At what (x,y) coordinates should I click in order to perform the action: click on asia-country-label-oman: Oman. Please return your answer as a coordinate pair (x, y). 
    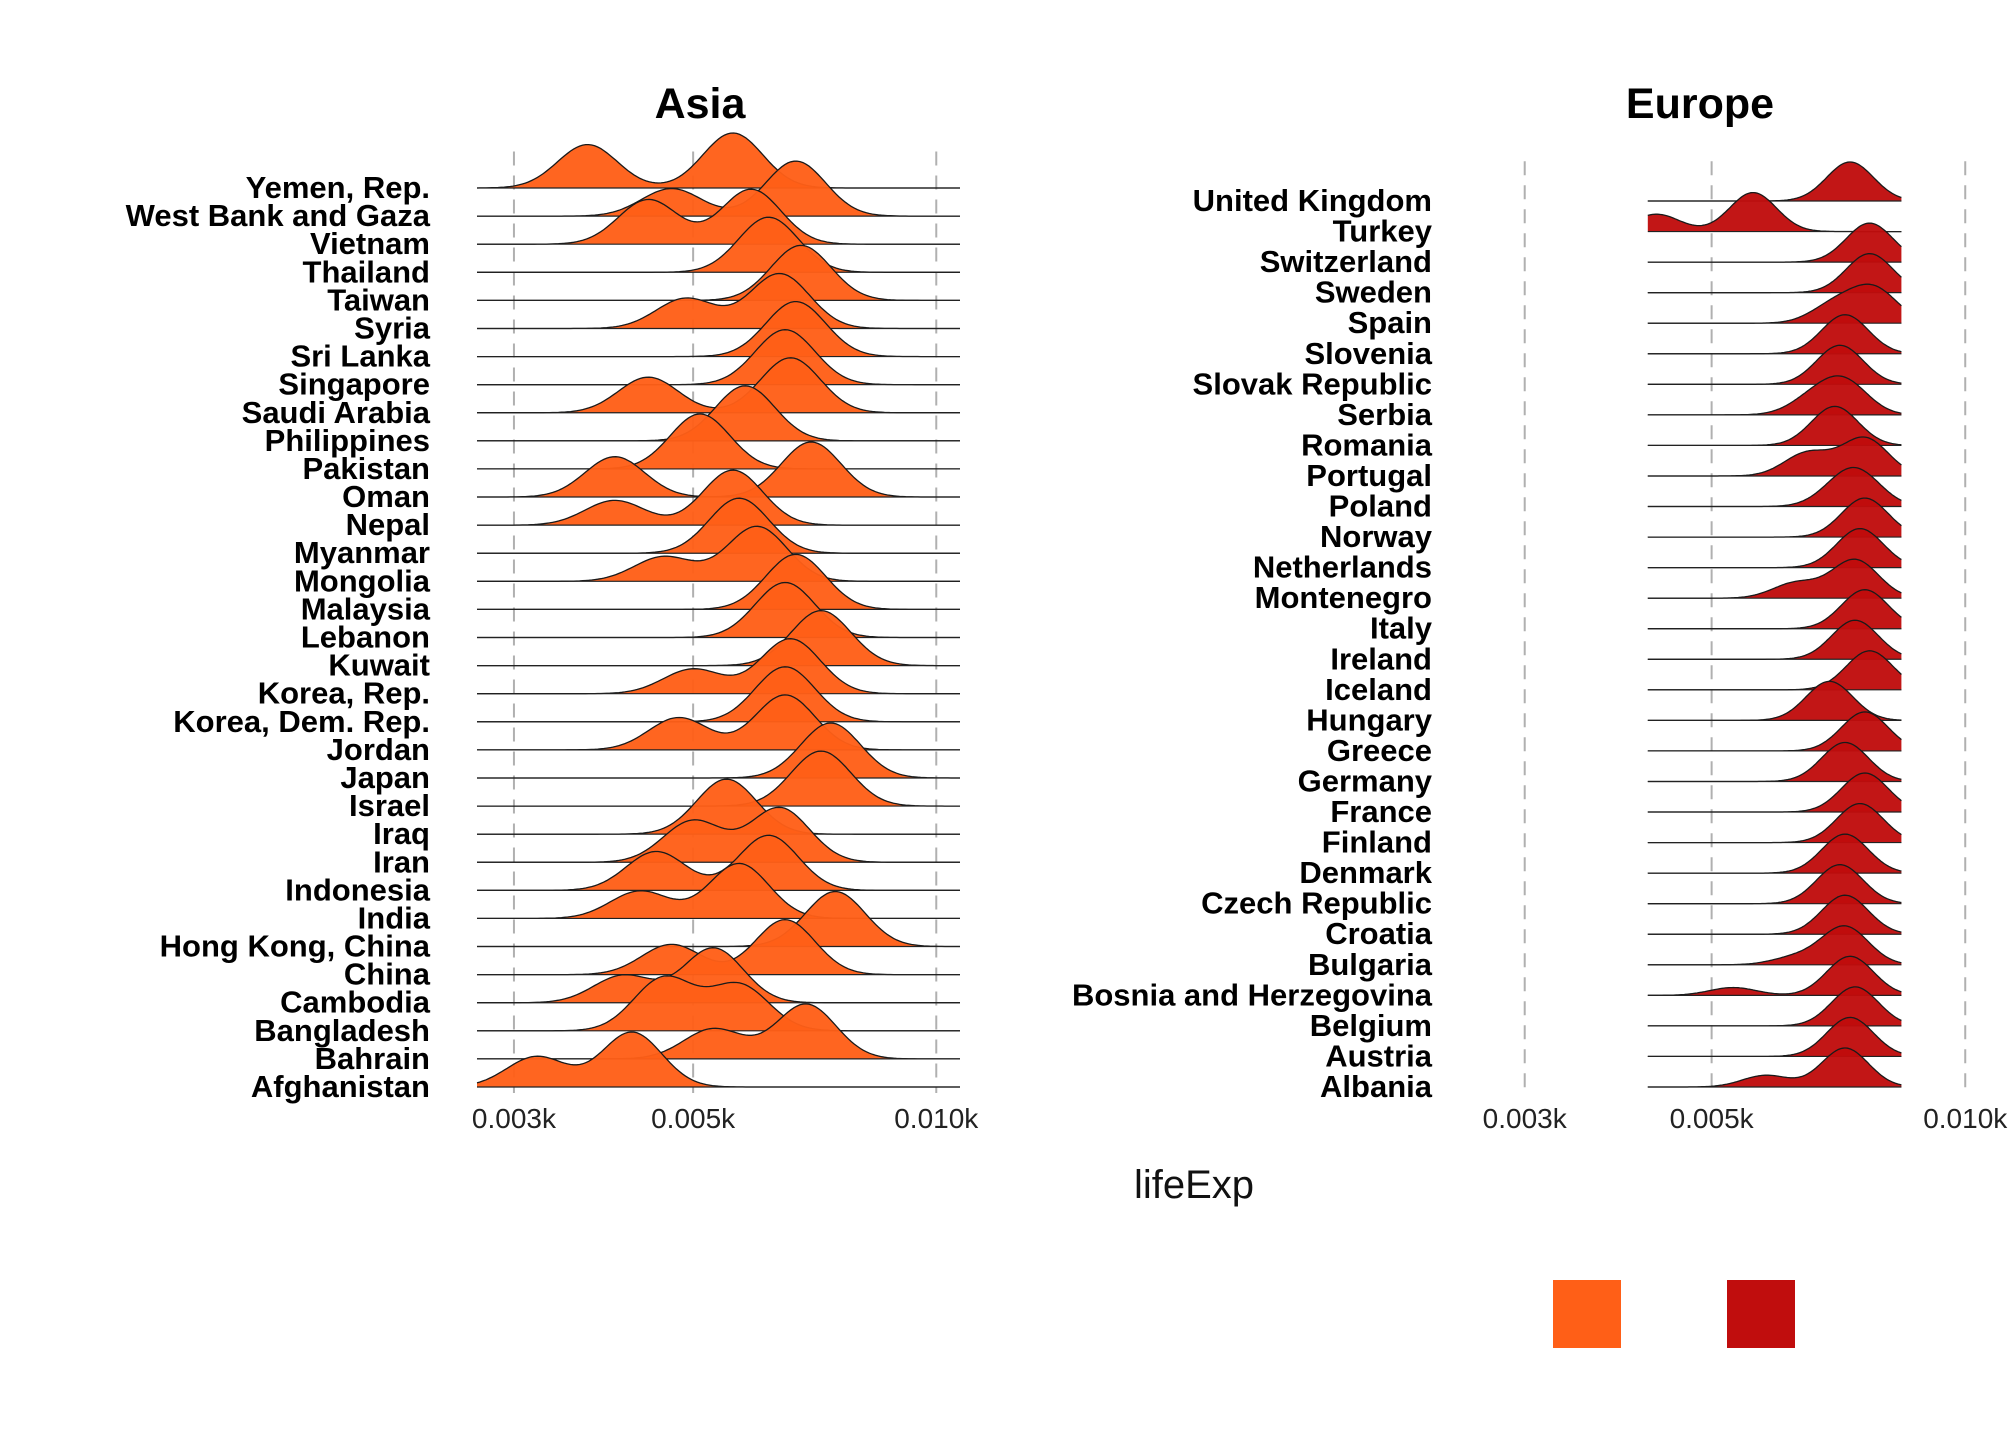
    Looking at the image, I should click on (386, 496).